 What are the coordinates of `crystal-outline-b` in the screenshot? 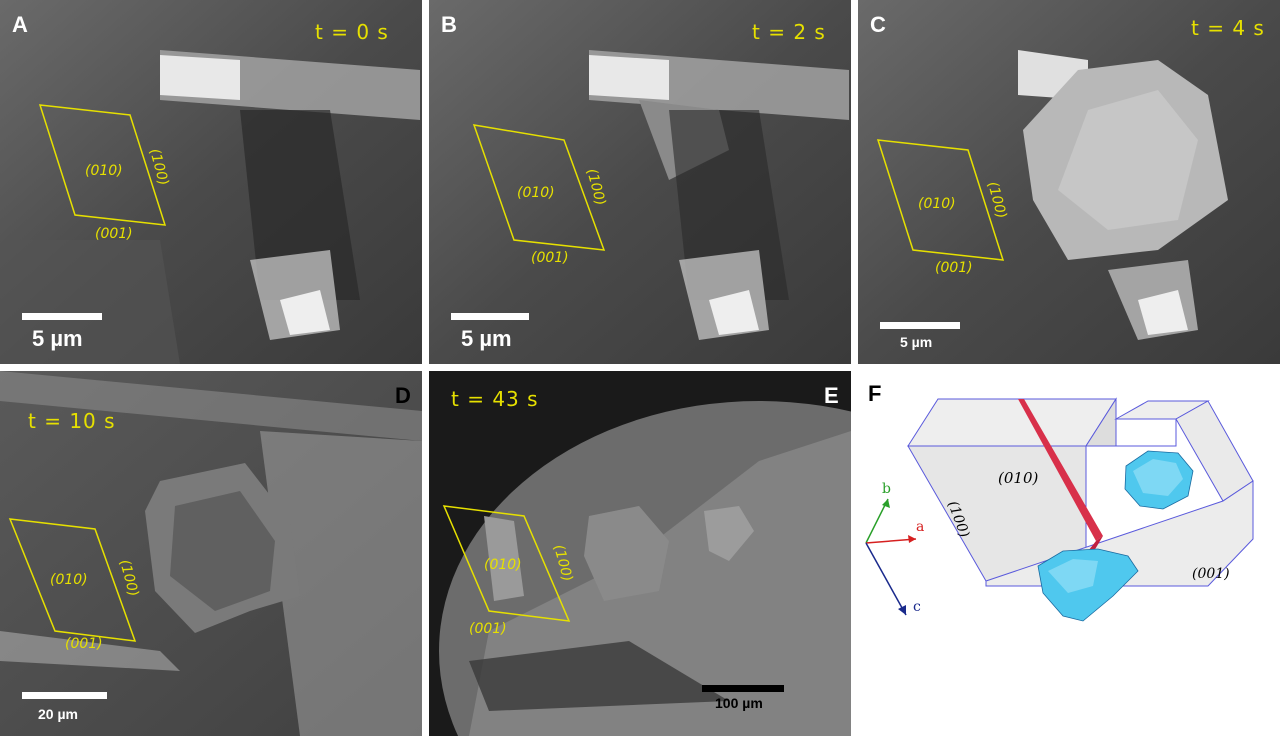 It's located at (539, 187).